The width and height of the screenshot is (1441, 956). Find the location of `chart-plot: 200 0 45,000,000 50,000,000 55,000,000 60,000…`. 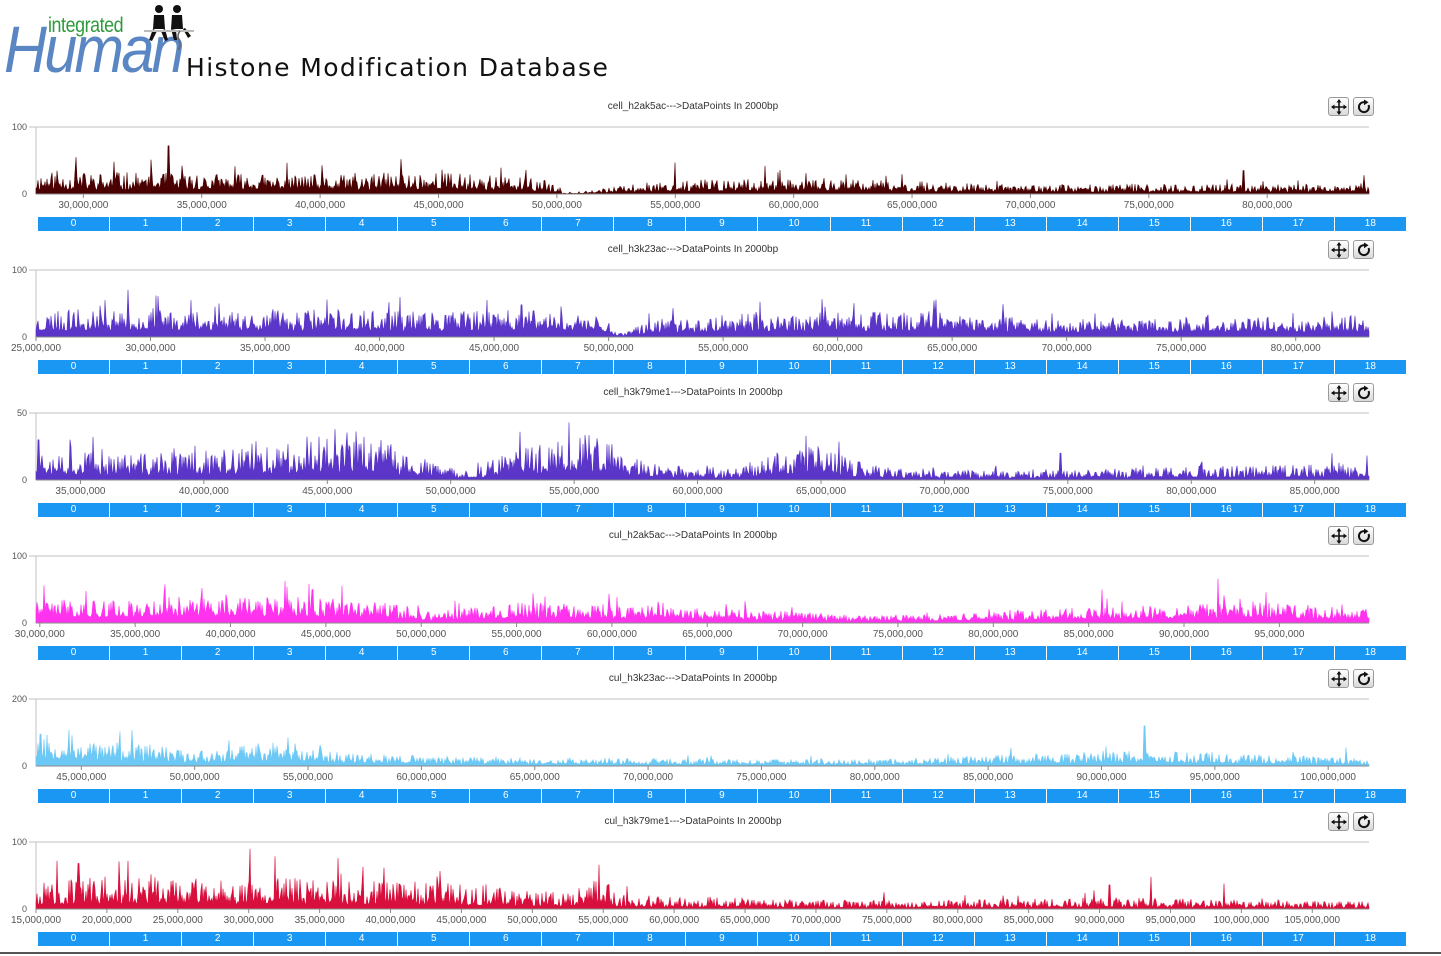

chart-plot: 200 0 45,000,000 50,000,000 55,000,000 60,000… is located at coordinates (720, 728).